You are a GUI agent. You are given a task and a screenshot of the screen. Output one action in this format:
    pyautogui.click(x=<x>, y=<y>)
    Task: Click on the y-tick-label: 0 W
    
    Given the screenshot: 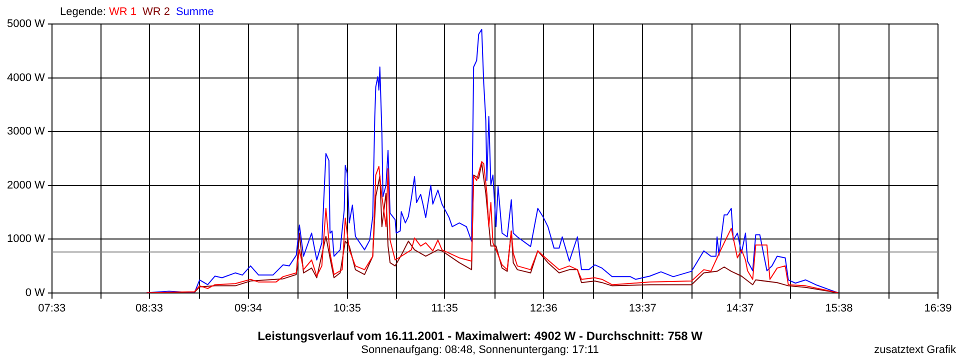 What is the action you would take?
    pyautogui.click(x=35, y=292)
    